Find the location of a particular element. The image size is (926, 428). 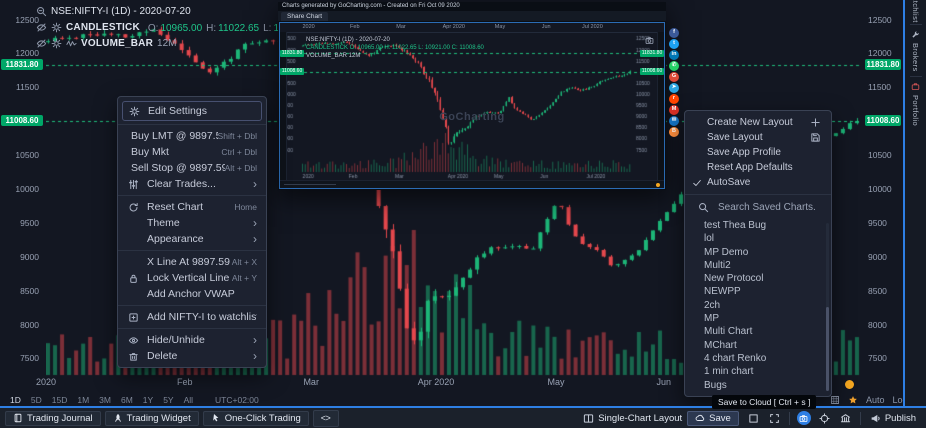

share-blogger-button: B is located at coordinates (674, 132).